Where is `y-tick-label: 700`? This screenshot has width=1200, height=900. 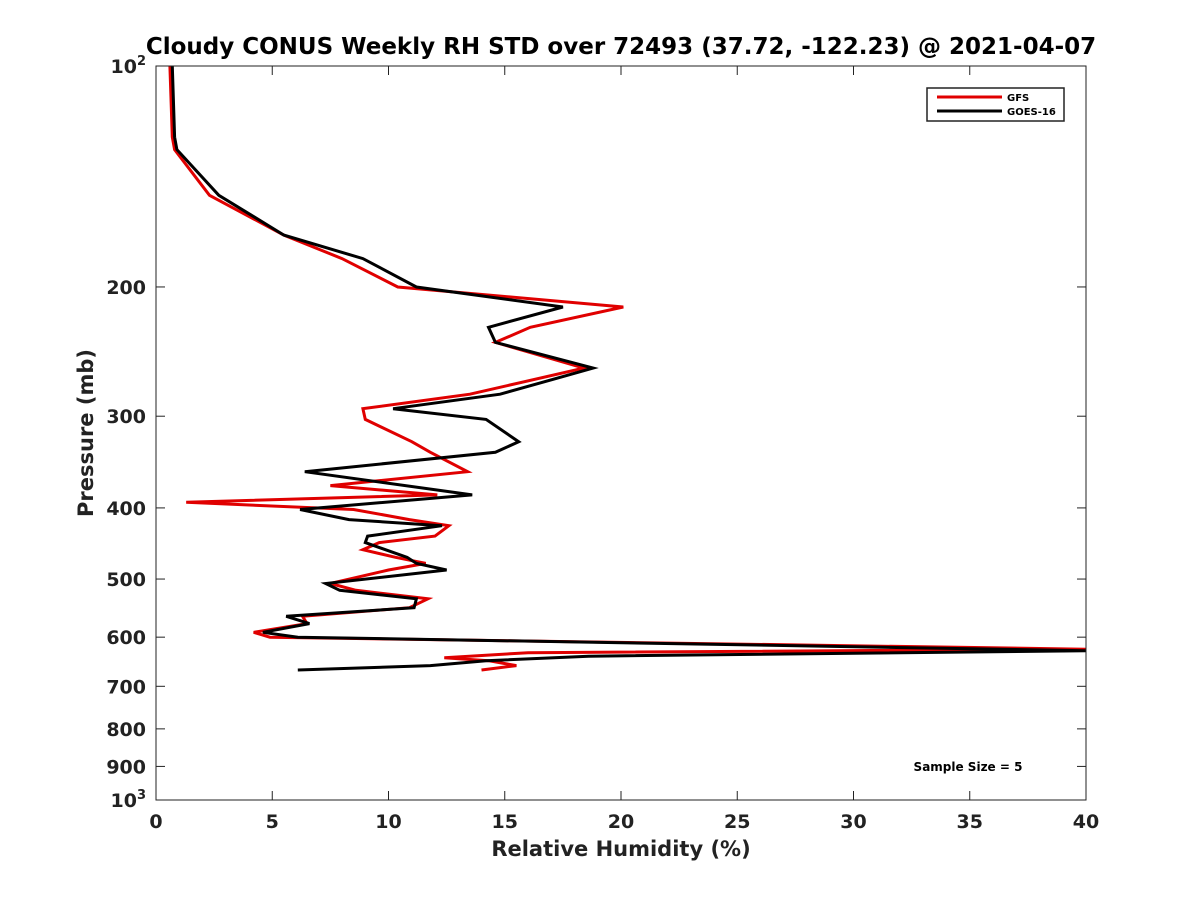
y-tick-label: 700 is located at coordinates (126, 687).